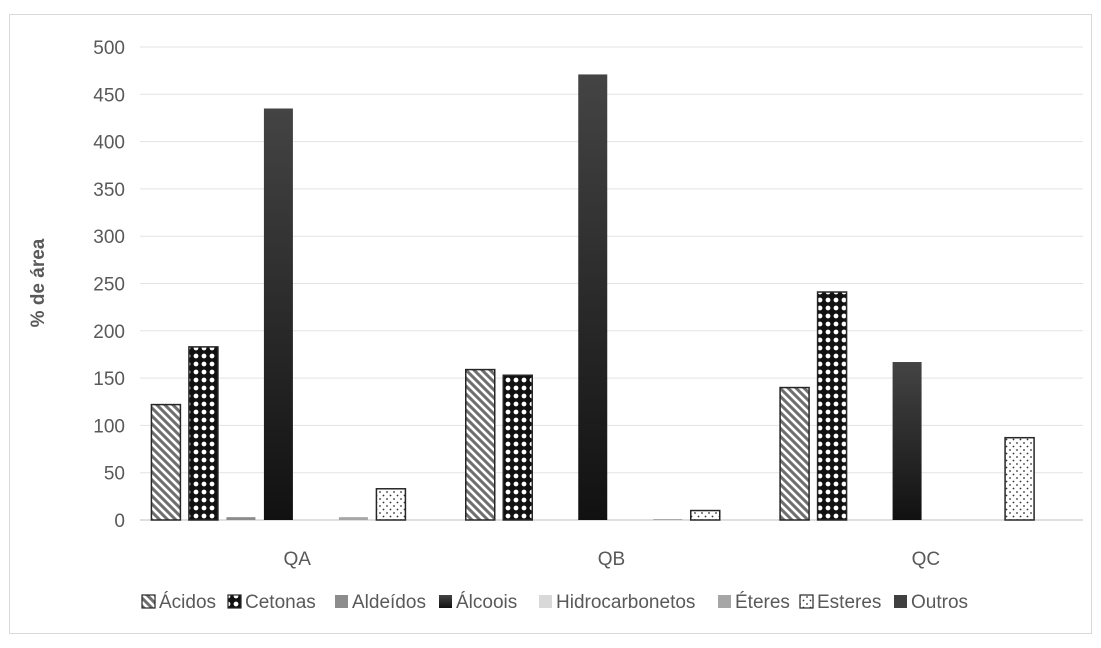  What do you see at coordinates (114, 474) in the screenshot?
I see `y-tick-label: 50` at bounding box center [114, 474].